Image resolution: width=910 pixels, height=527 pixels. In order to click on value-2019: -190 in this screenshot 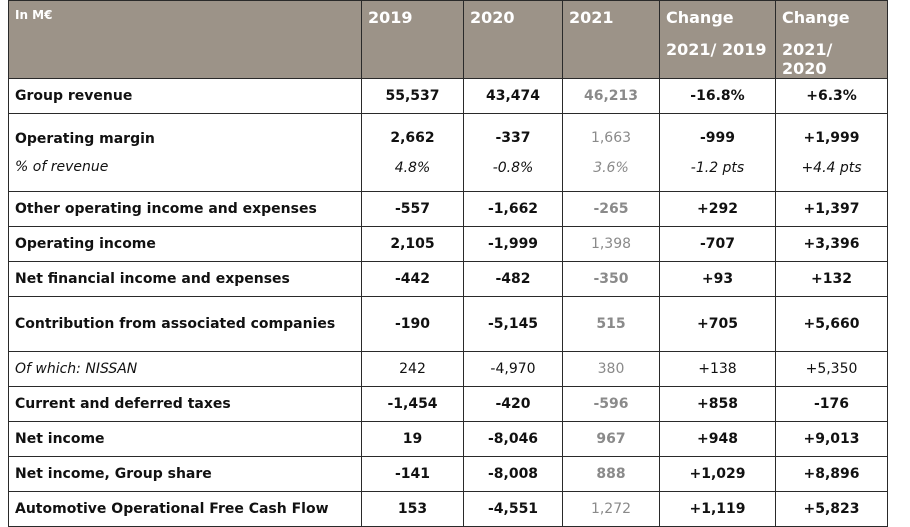, I will do `click(412, 324)`.